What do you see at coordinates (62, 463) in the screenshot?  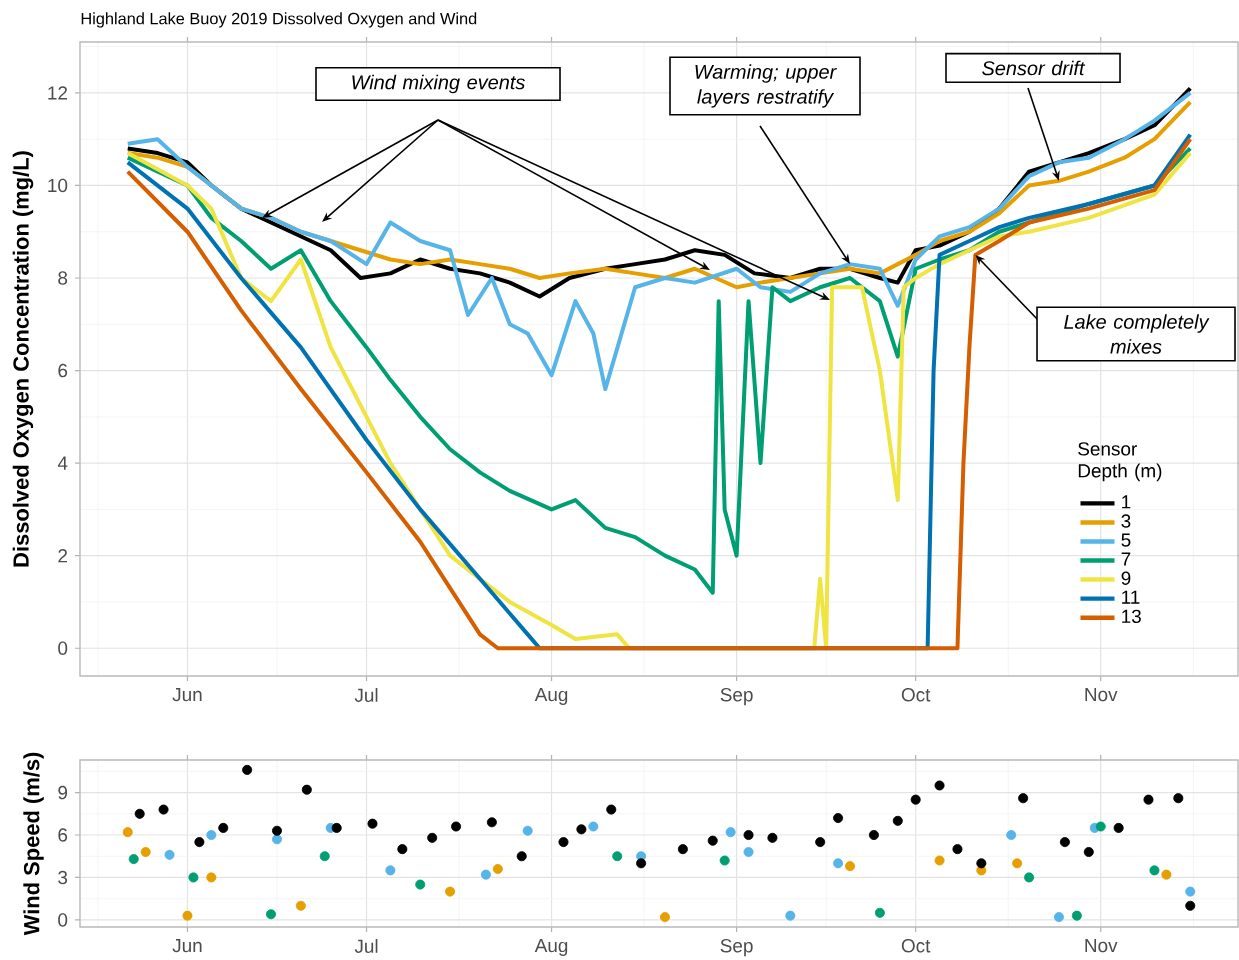 I see `y-tick-label: 4` at bounding box center [62, 463].